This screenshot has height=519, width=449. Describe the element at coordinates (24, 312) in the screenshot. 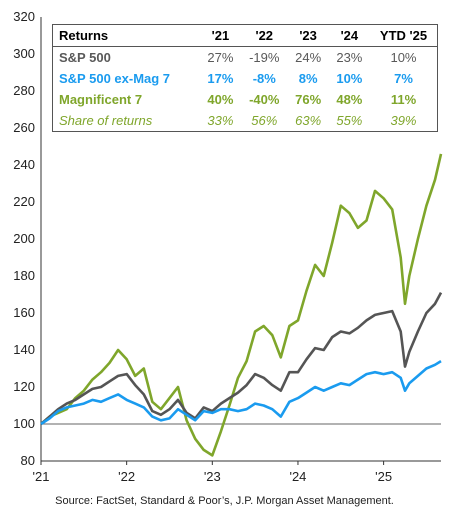

I see `y-tick-label: 160` at that location.